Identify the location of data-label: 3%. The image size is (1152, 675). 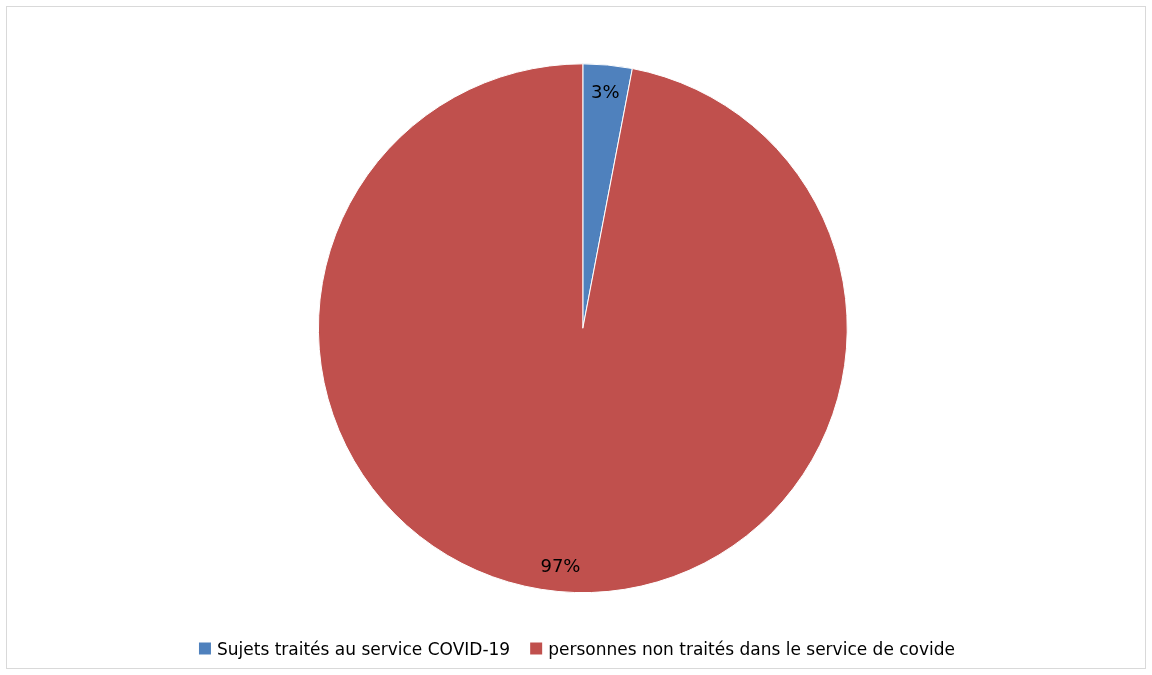
(605, 91).